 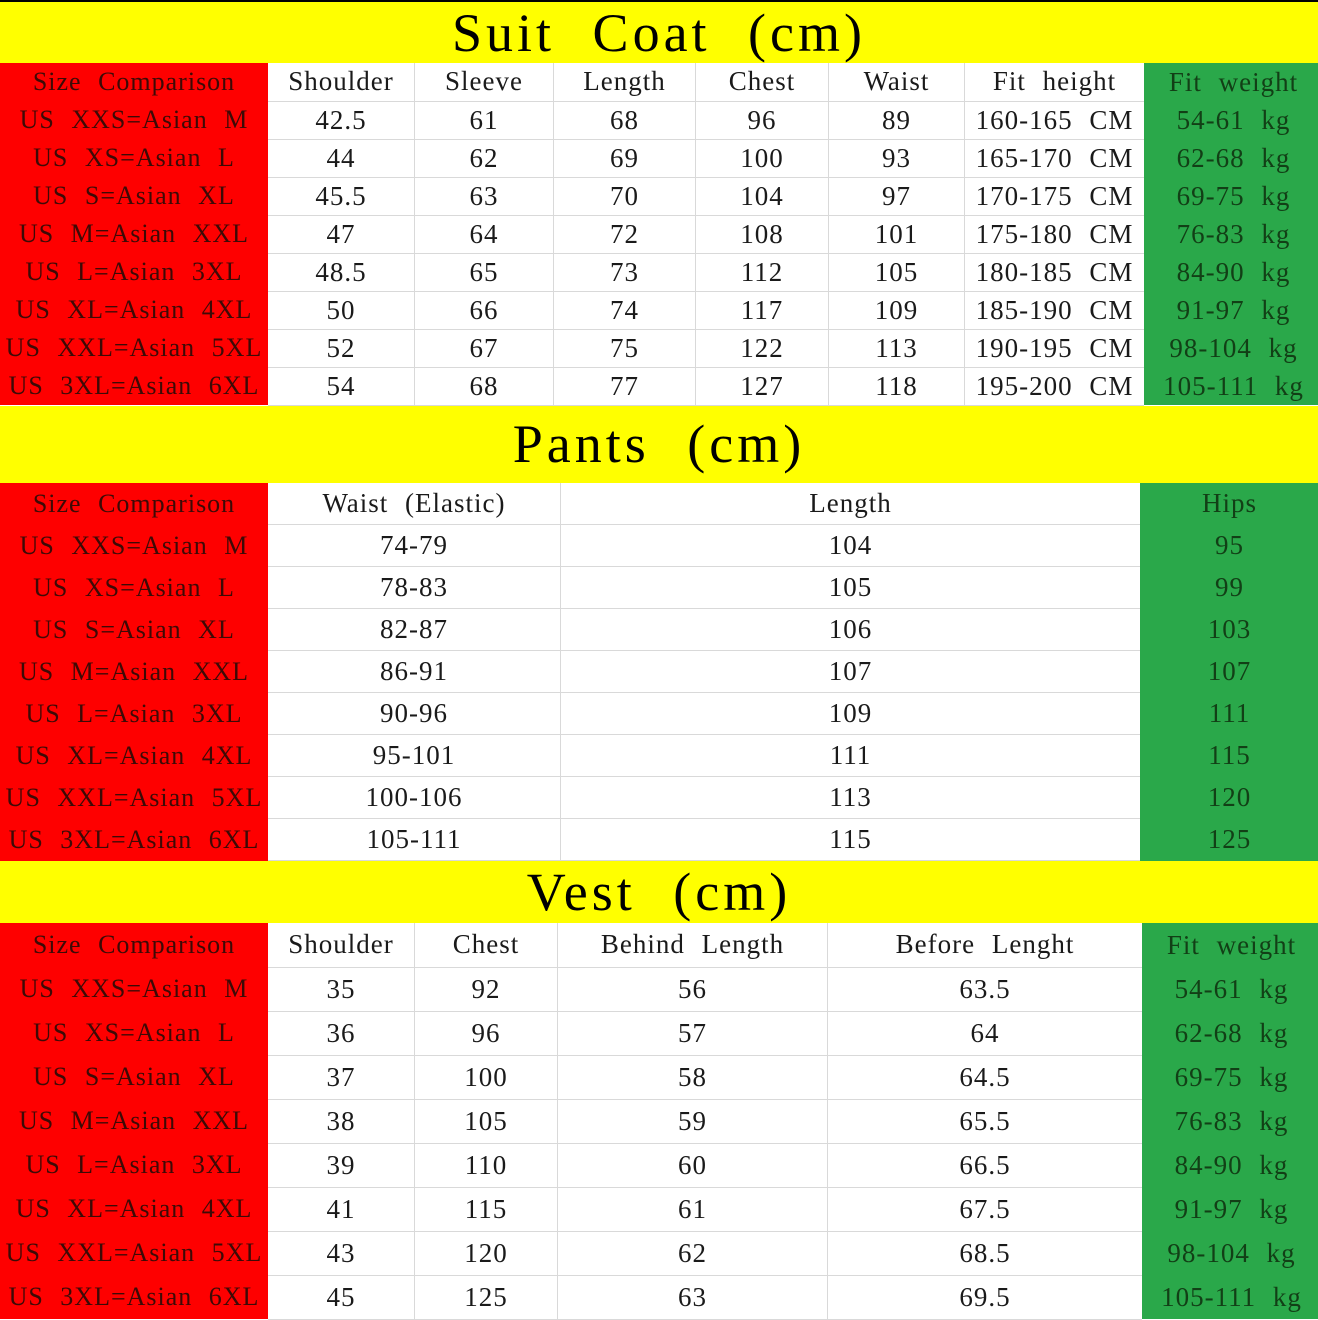 I want to click on column-header: Waist (Elastic), so click(x=414, y=503).